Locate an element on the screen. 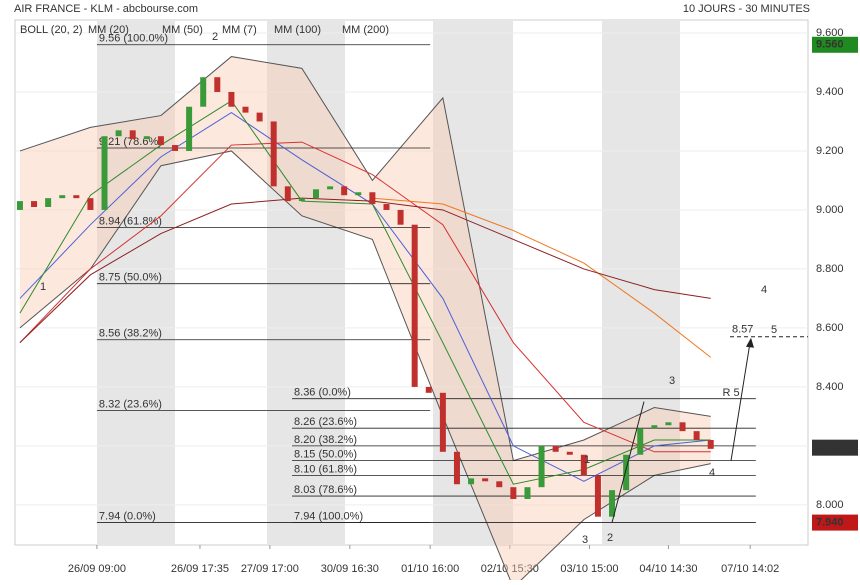  y-tick-label: 8.000 is located at coordinates (830, 505).